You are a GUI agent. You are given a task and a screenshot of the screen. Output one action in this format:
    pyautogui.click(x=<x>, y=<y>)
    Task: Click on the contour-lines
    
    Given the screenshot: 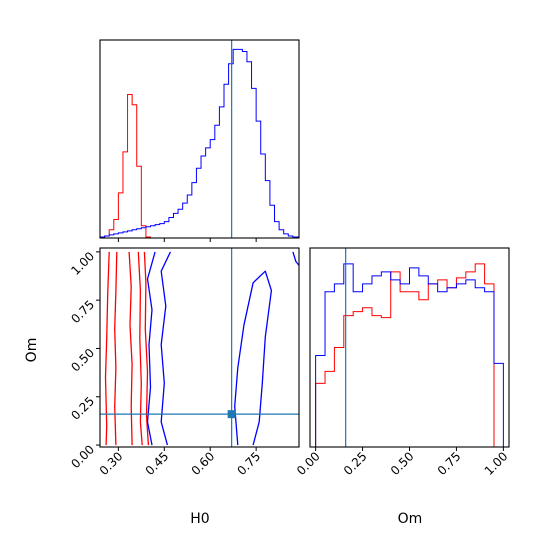 What is the action you would take?
    pyautogui.click(x=201, y=348)
    